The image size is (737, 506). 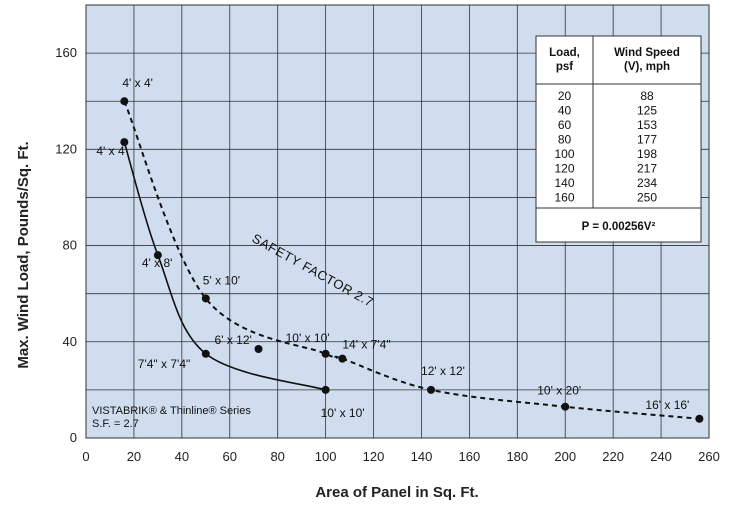 What do you see at coordinates (396, 492) in the screenshot?
I see `x-axis-title: Area of Panel in Sq. Ft.` at bounding box center [396, 492].